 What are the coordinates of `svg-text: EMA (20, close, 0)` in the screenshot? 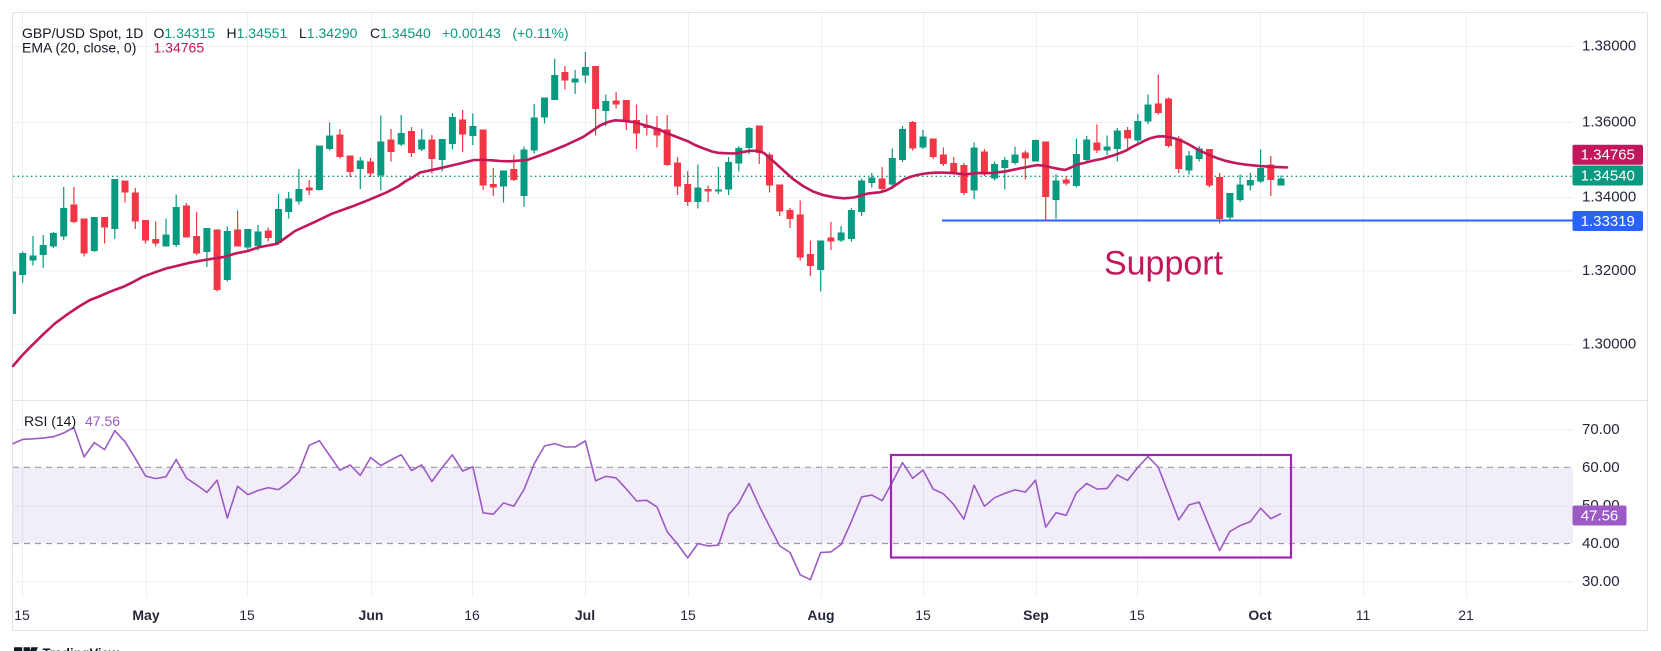 It's located at (79, 48).